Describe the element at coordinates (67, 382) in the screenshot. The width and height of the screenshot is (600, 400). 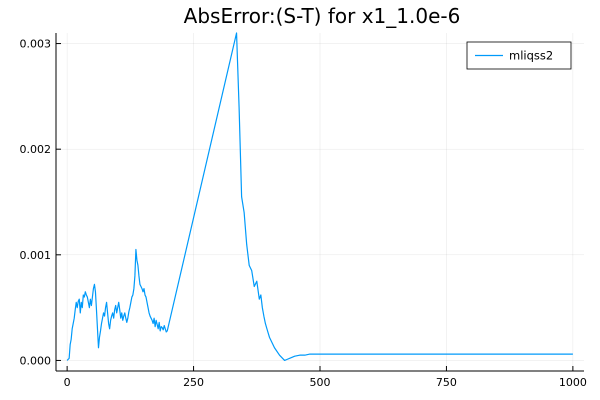
I see `x-tick-label: 0` at that location.